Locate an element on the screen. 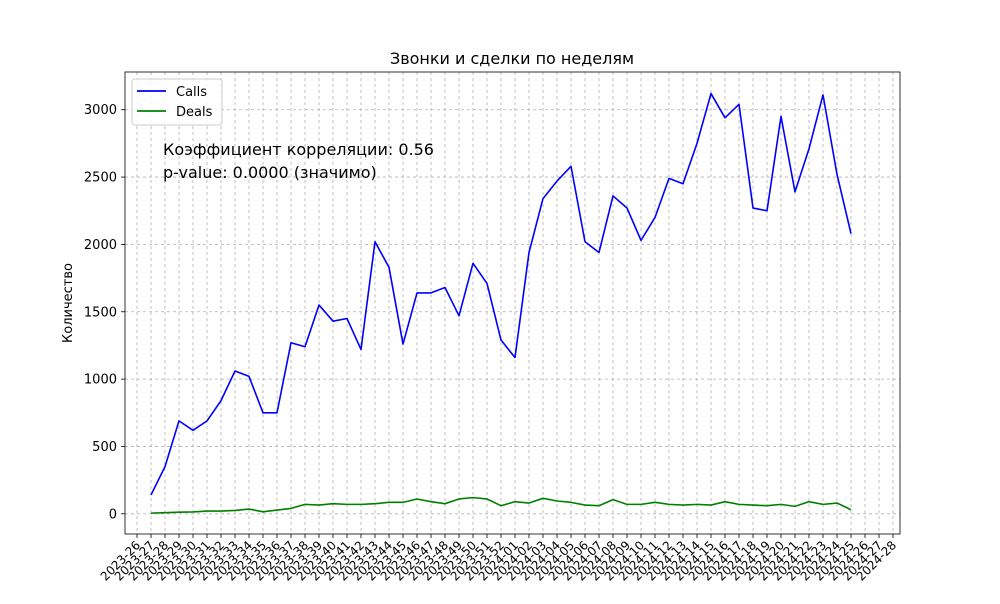  y-axis-label: Количество is located at coordinates (68, 303).